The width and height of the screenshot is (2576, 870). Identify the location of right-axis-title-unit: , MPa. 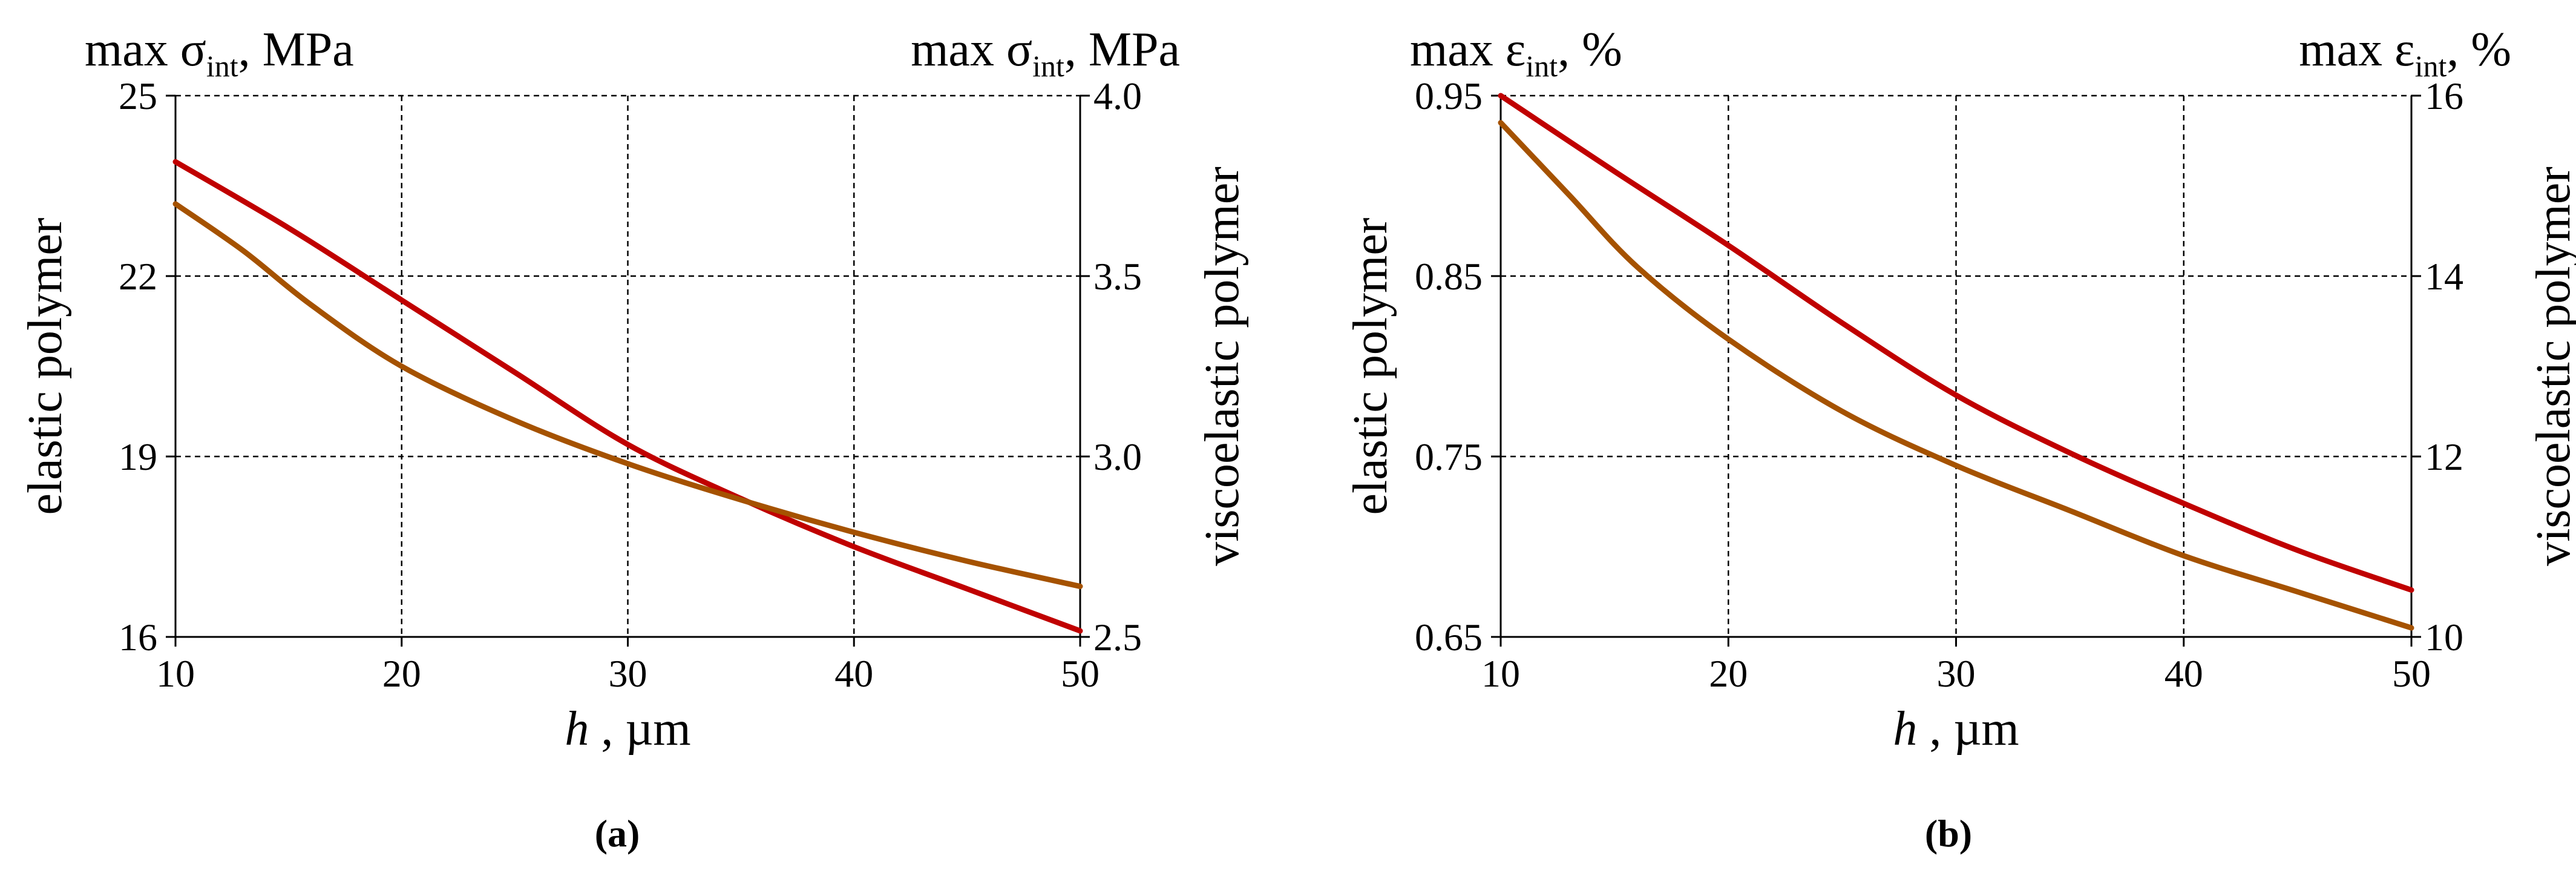
(1122, 50).